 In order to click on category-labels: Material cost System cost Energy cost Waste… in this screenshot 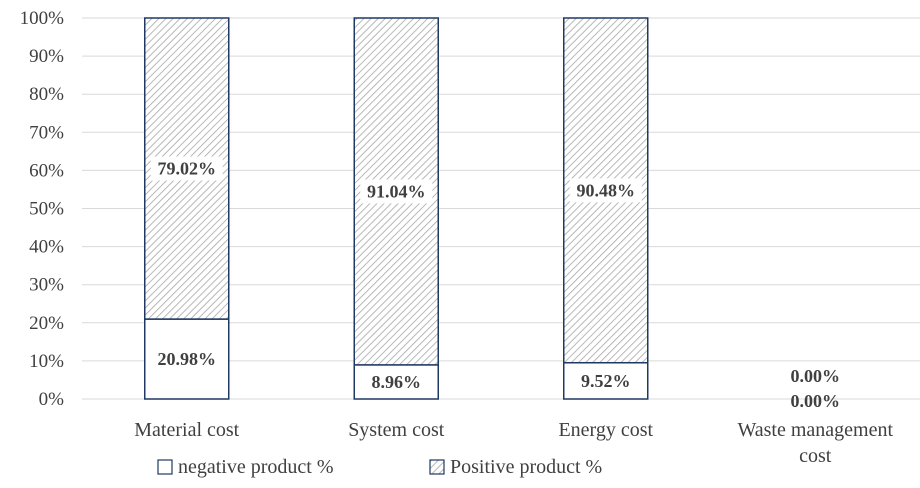, I will do `click(513, 443)`.